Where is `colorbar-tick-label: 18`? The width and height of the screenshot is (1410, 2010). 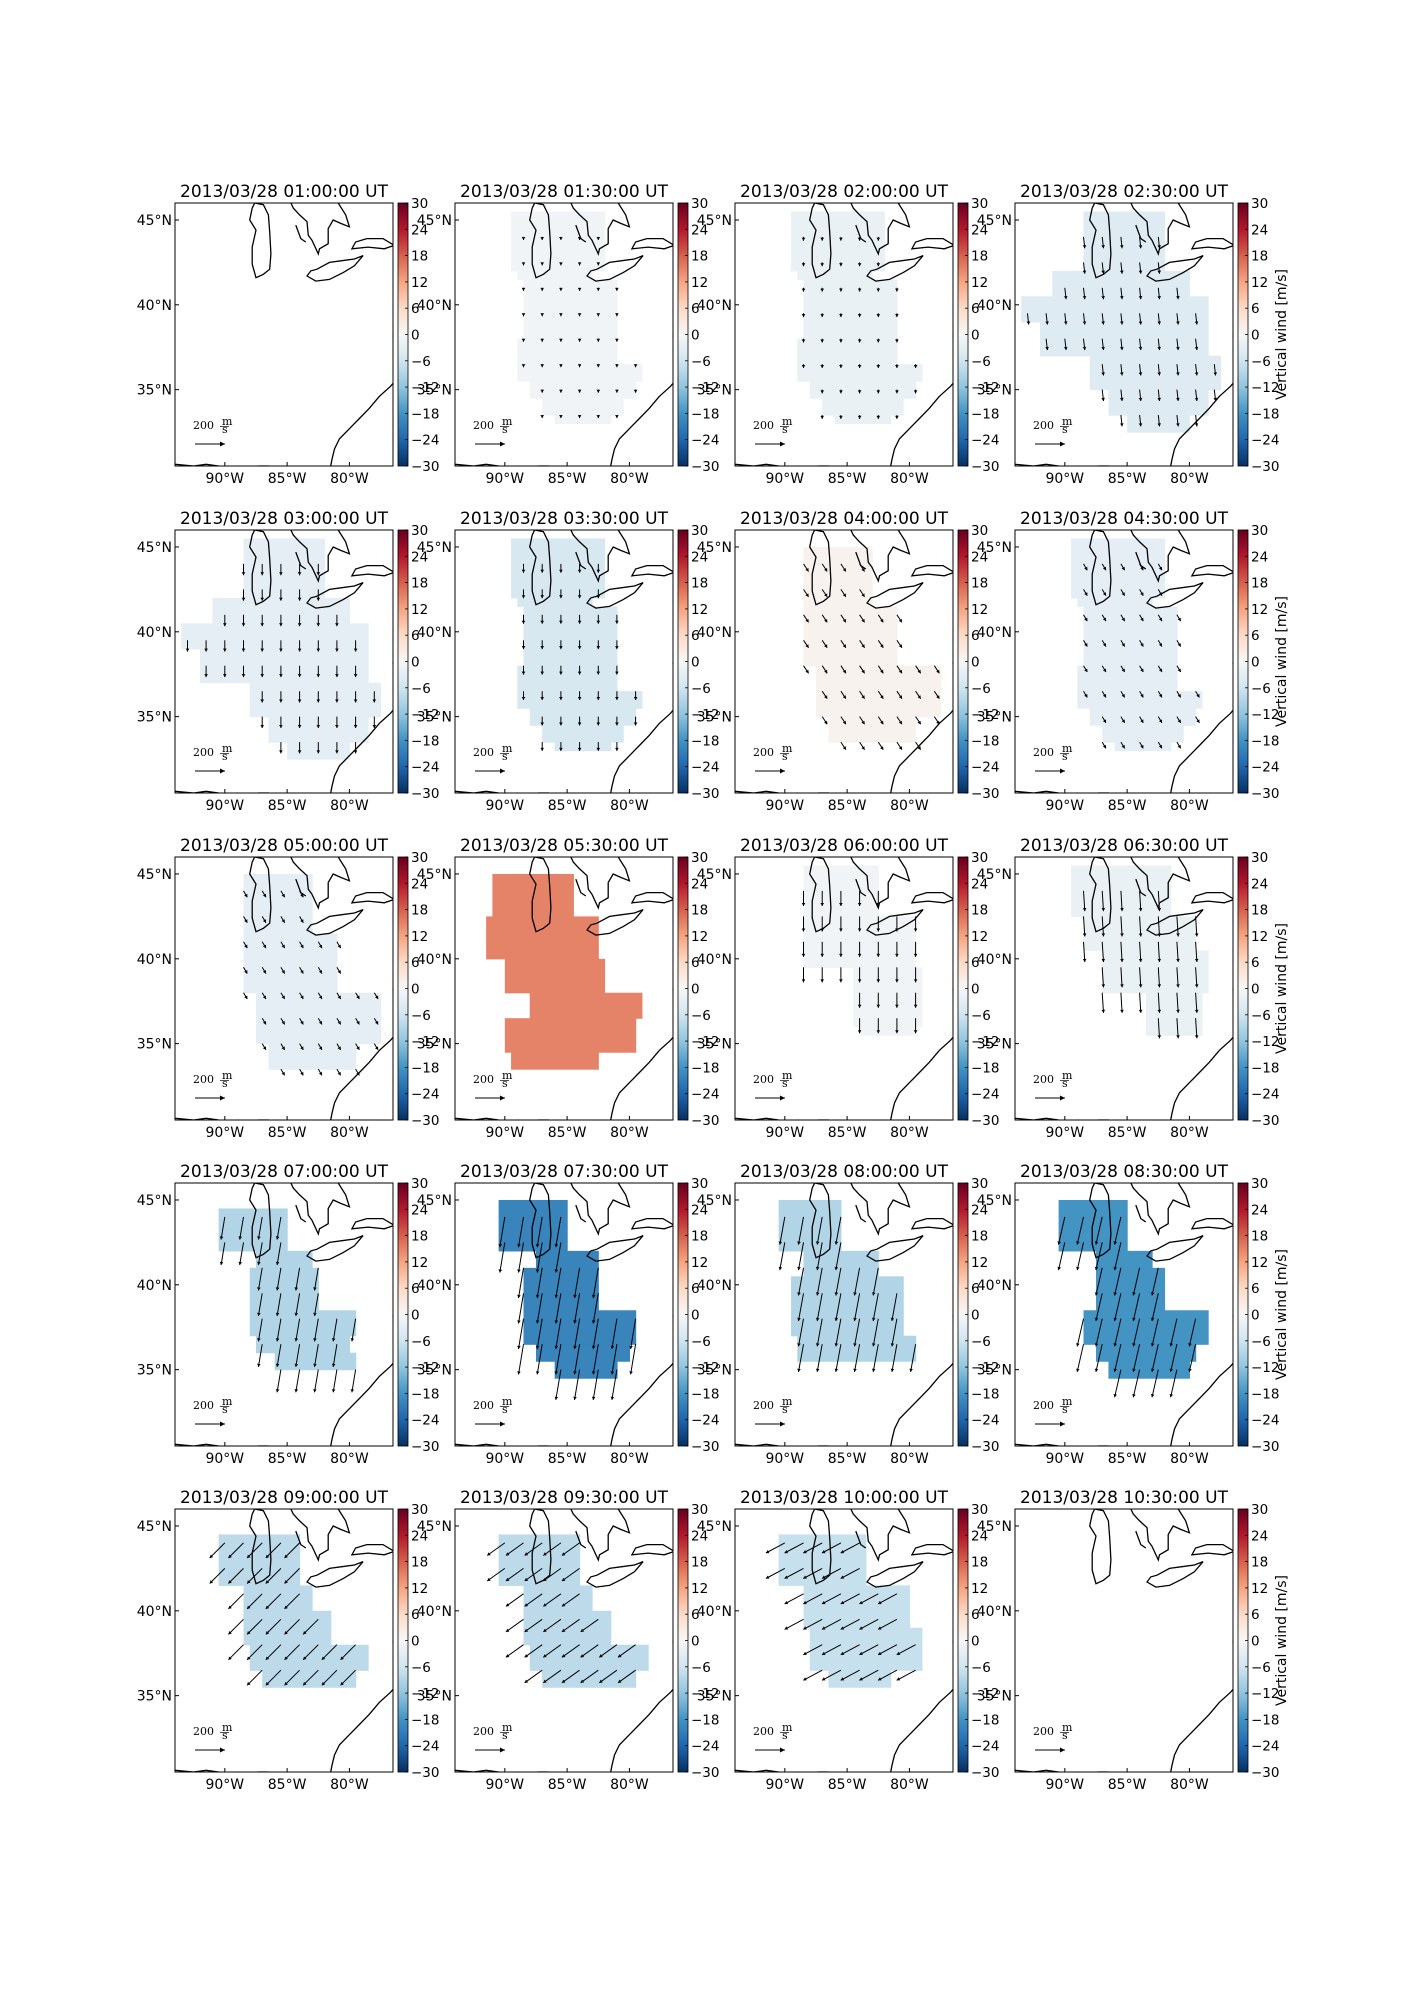 colorbar-tick-label: 18 is located at coordinates (979, 257).